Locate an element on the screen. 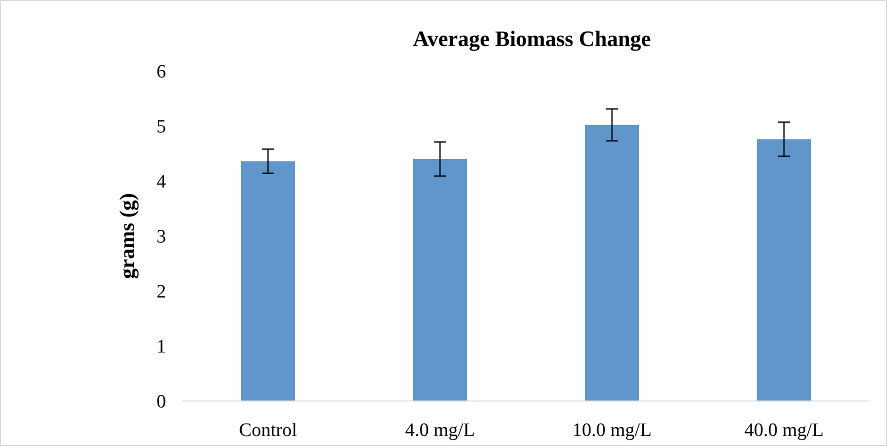  x-tick-label: 4.0 mg/L is located at coordinates (440, 430).